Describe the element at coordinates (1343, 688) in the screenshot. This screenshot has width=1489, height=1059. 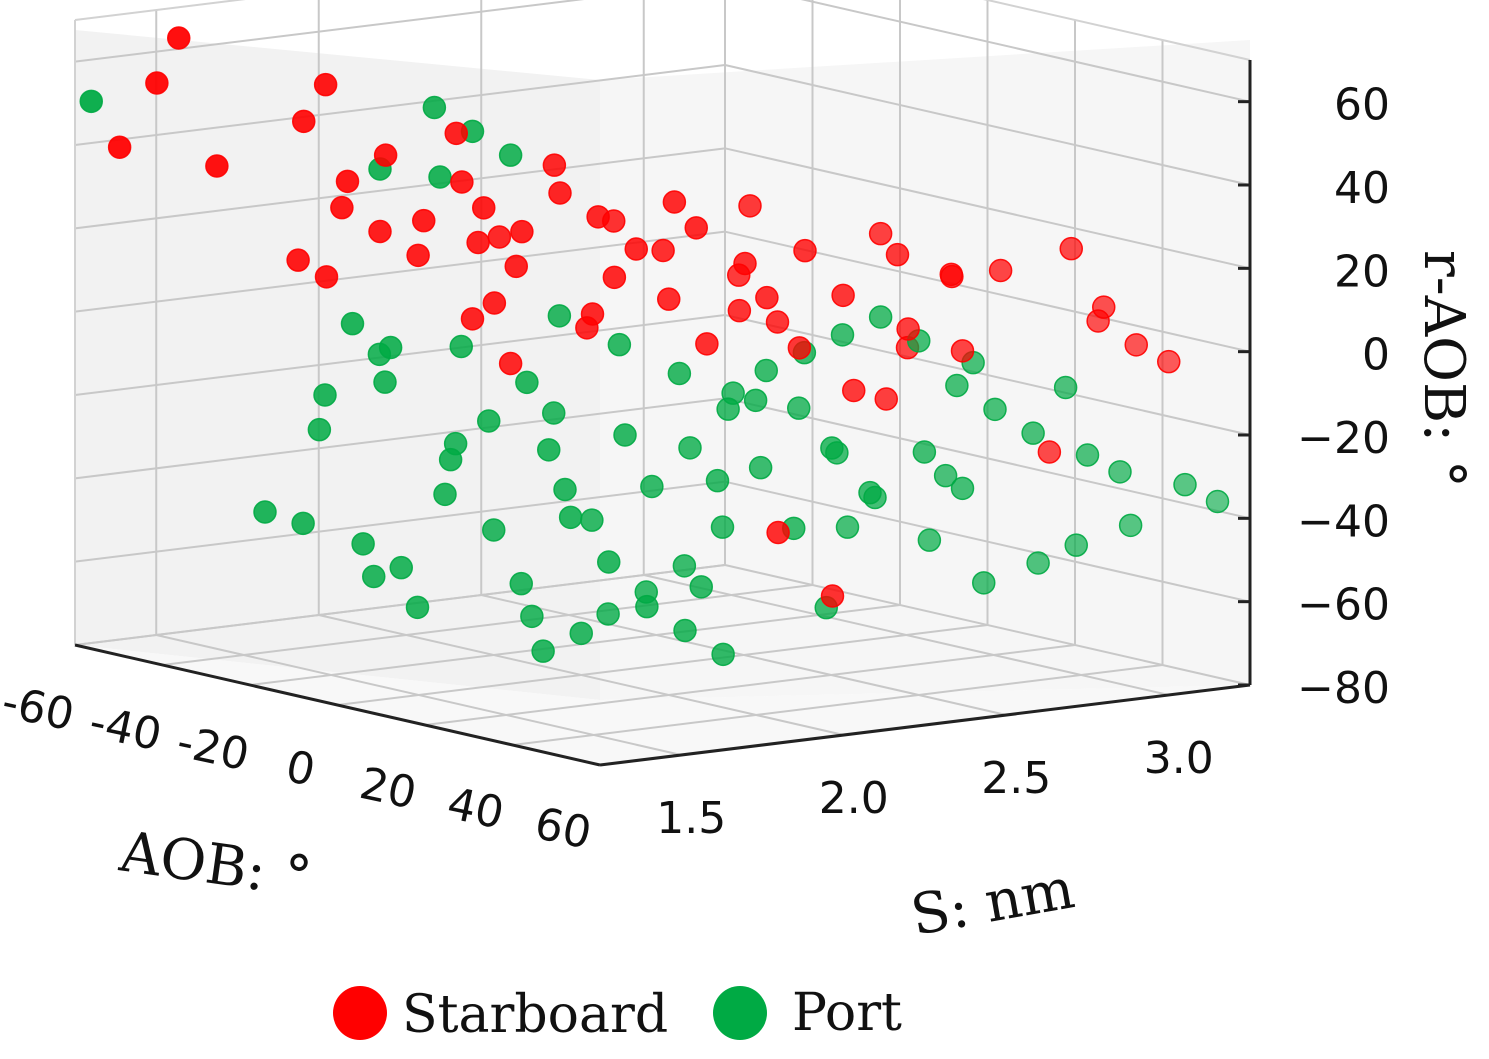
I see `z-tick-label: −80` at that location.